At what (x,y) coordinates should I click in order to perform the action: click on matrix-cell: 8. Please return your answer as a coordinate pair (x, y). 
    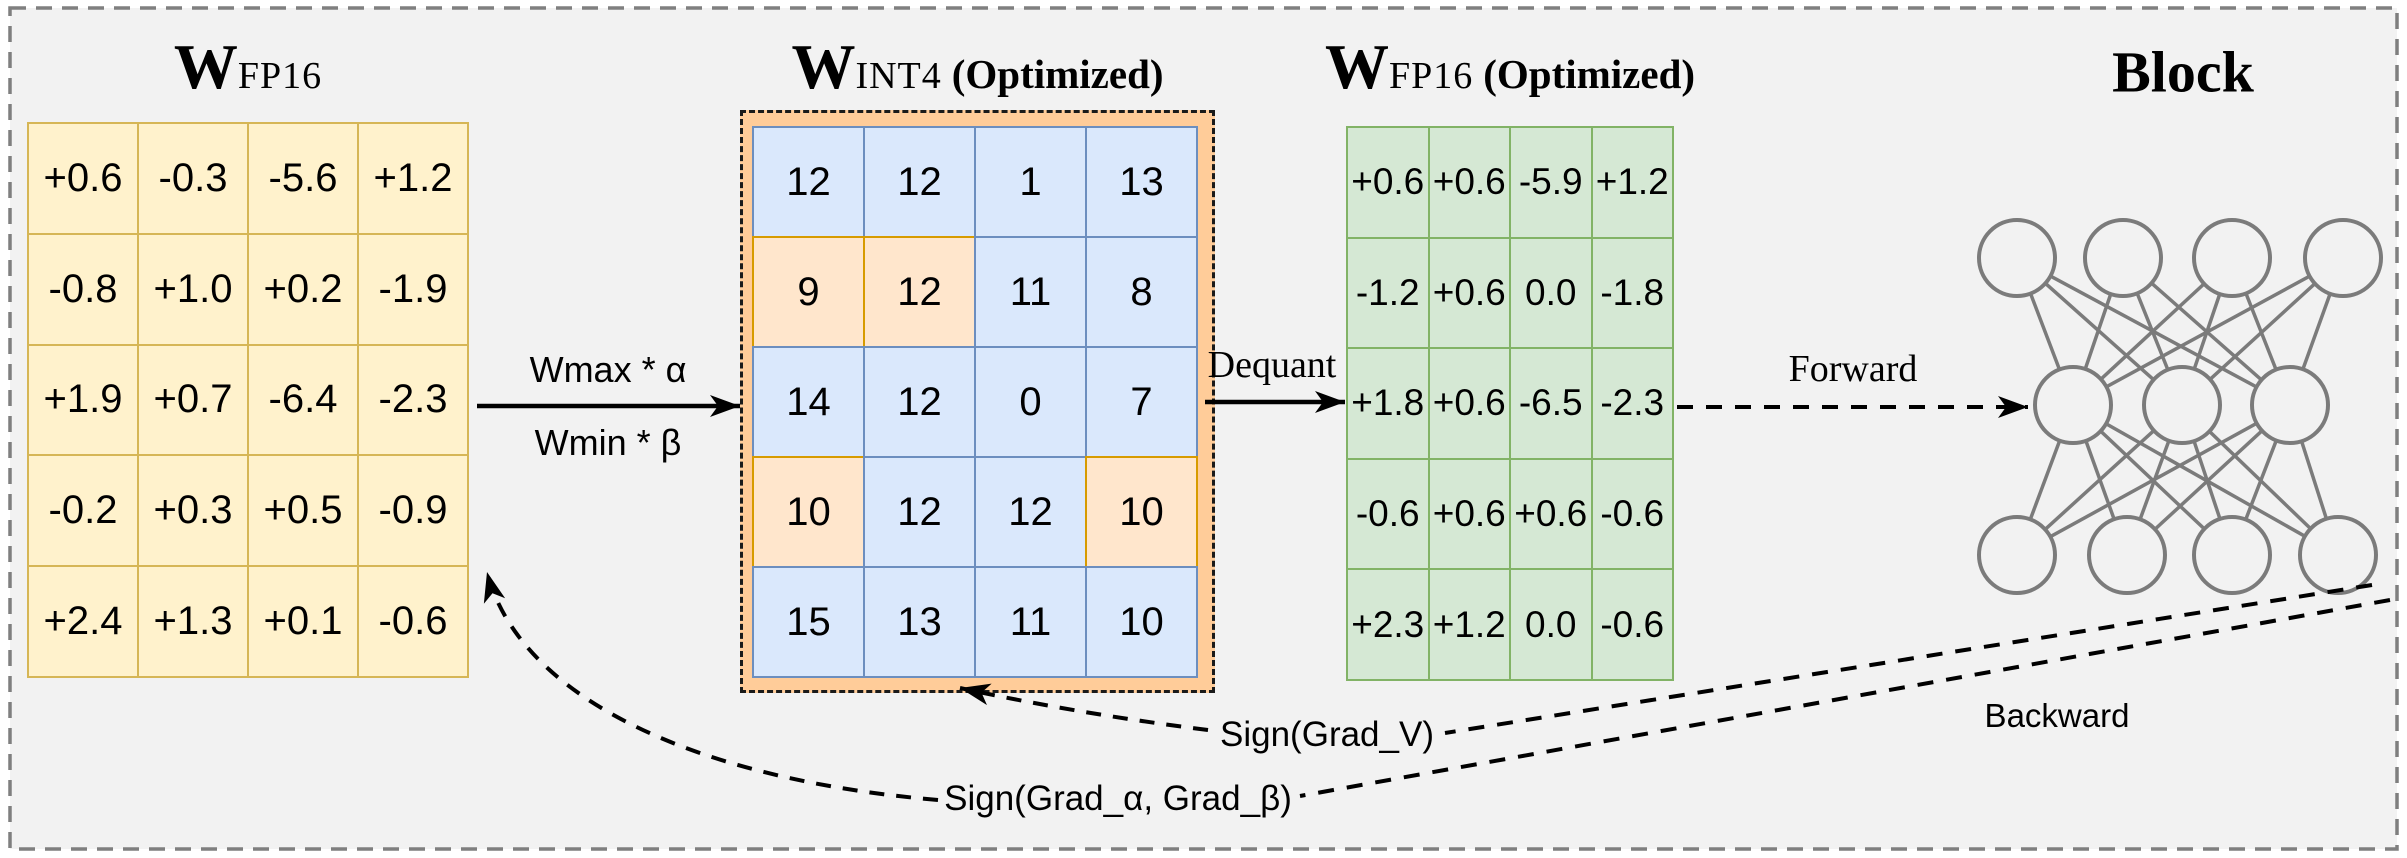
    Looking at the image, I should click on (1141, 292).